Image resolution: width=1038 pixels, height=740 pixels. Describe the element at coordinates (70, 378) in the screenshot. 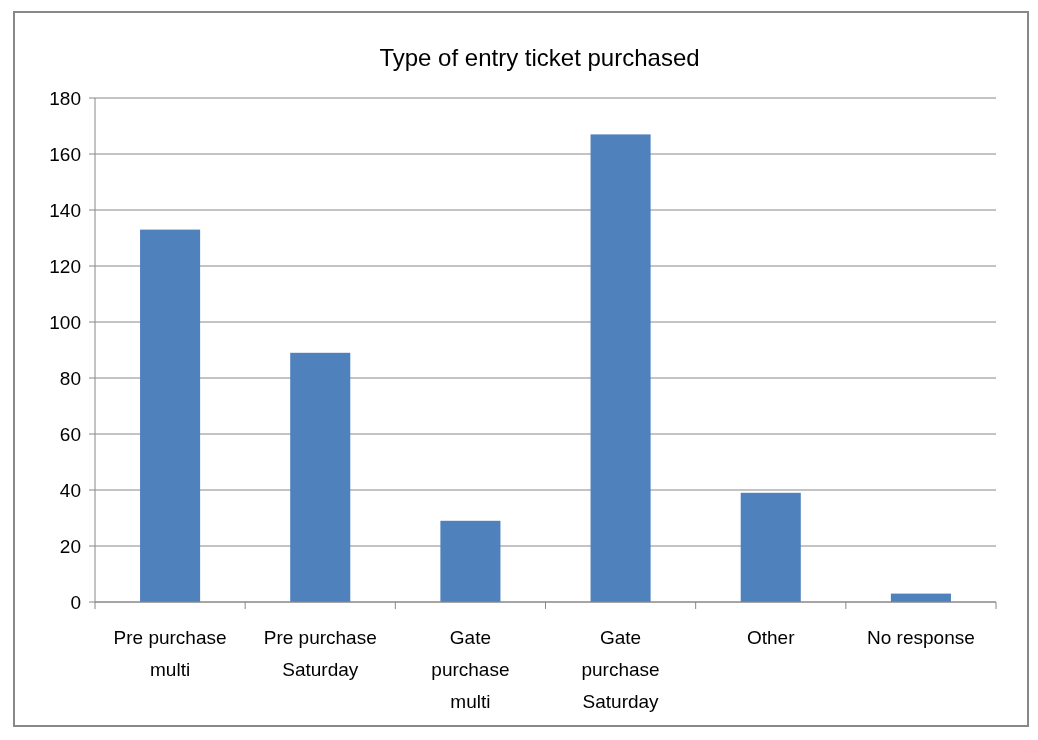

I see `y-tick-label: 80` at that location.